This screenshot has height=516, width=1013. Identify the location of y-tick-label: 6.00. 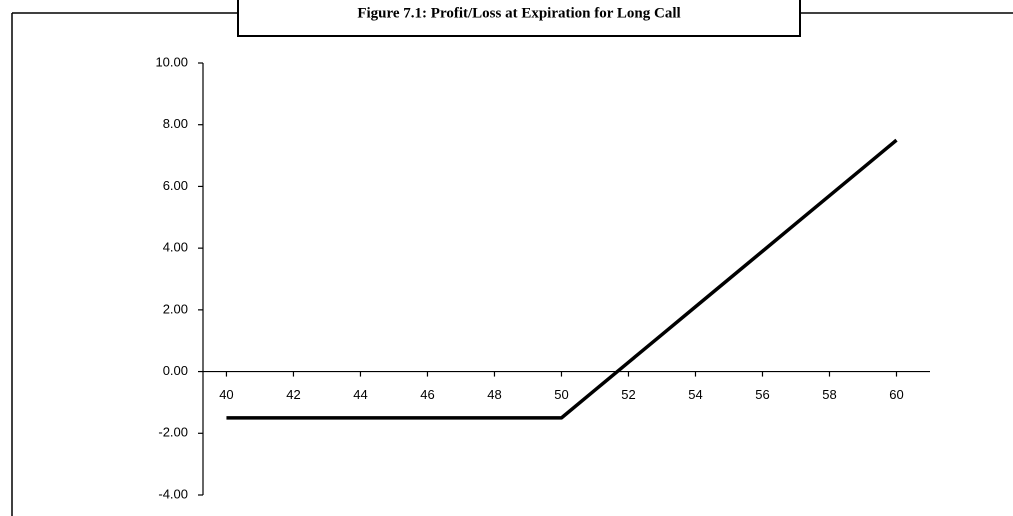
(175, 185).